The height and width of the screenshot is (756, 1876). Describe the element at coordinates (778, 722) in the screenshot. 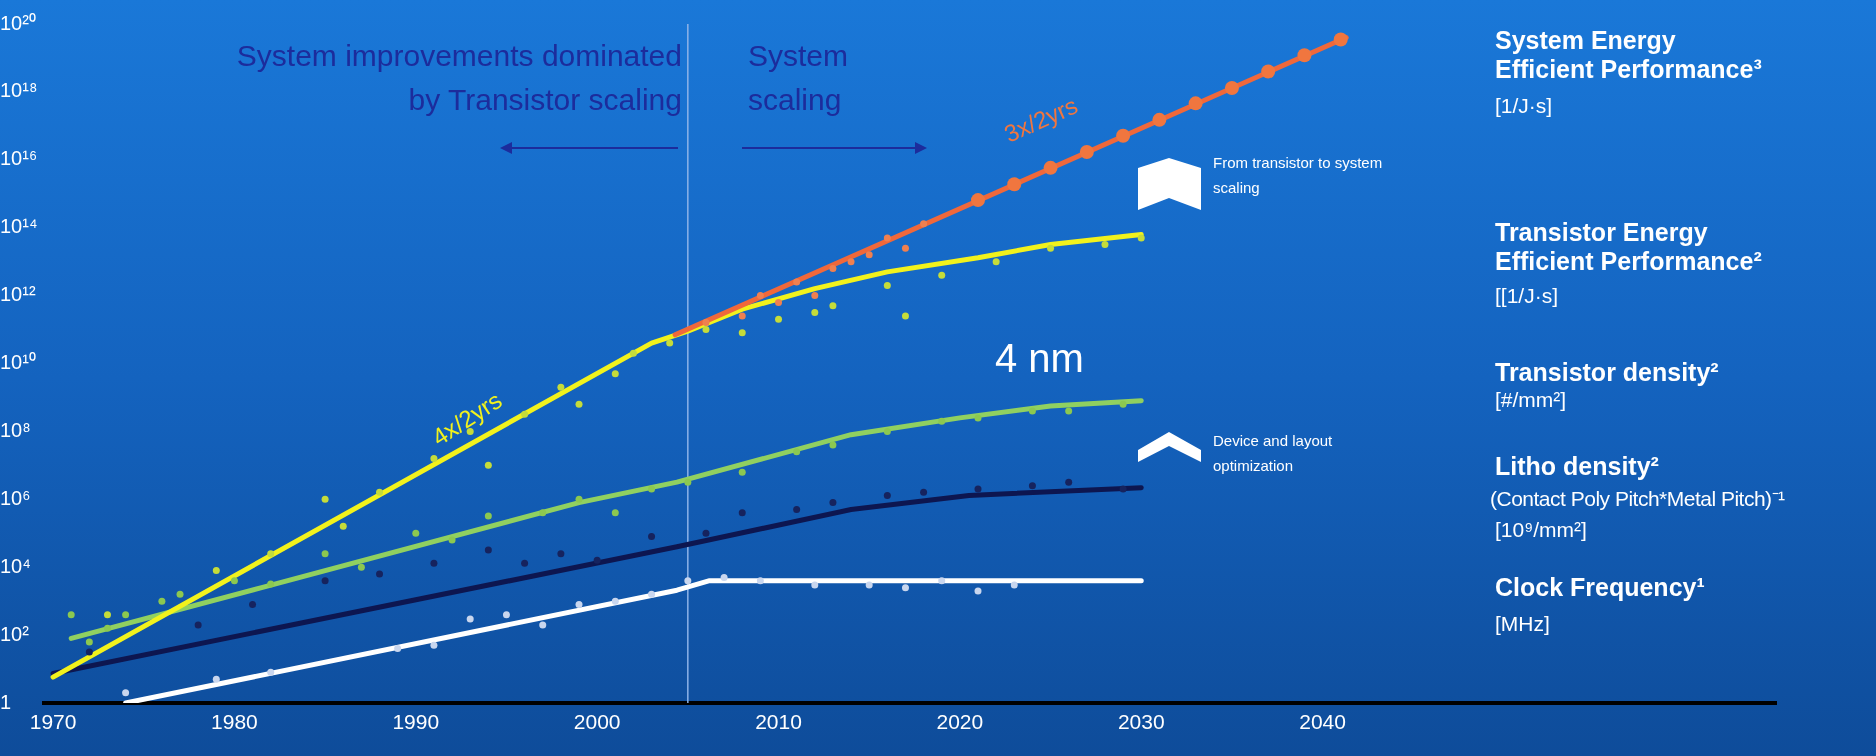

I see `x-tick-label: 2010` at that location.